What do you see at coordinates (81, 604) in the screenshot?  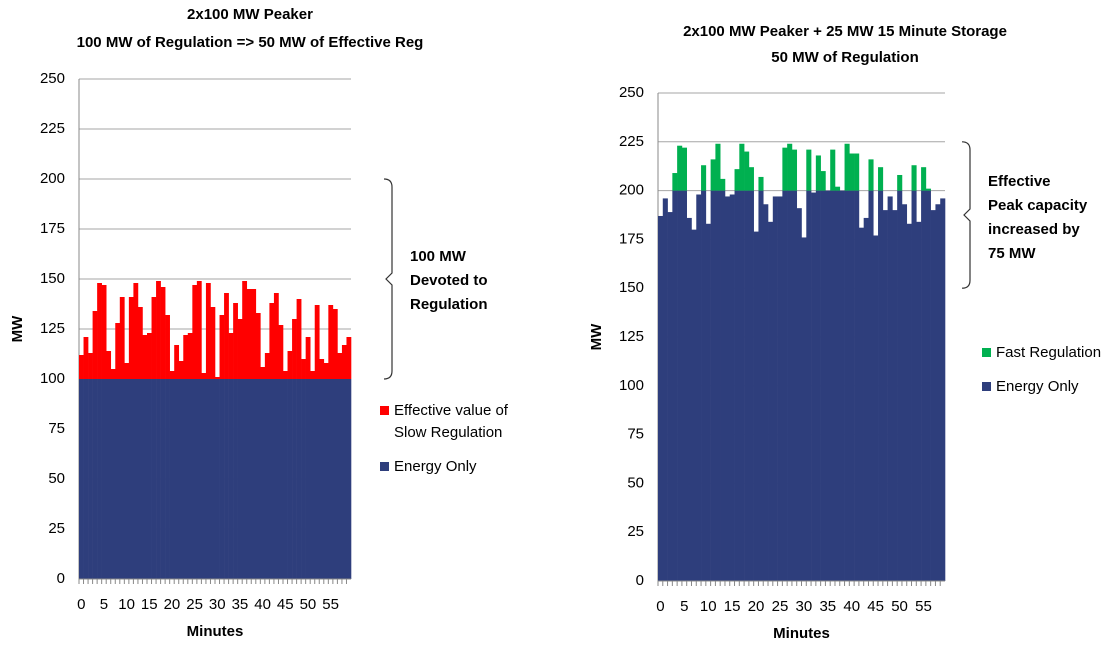 I see `x-tick-label: 0` at bounding box center [81, 604].